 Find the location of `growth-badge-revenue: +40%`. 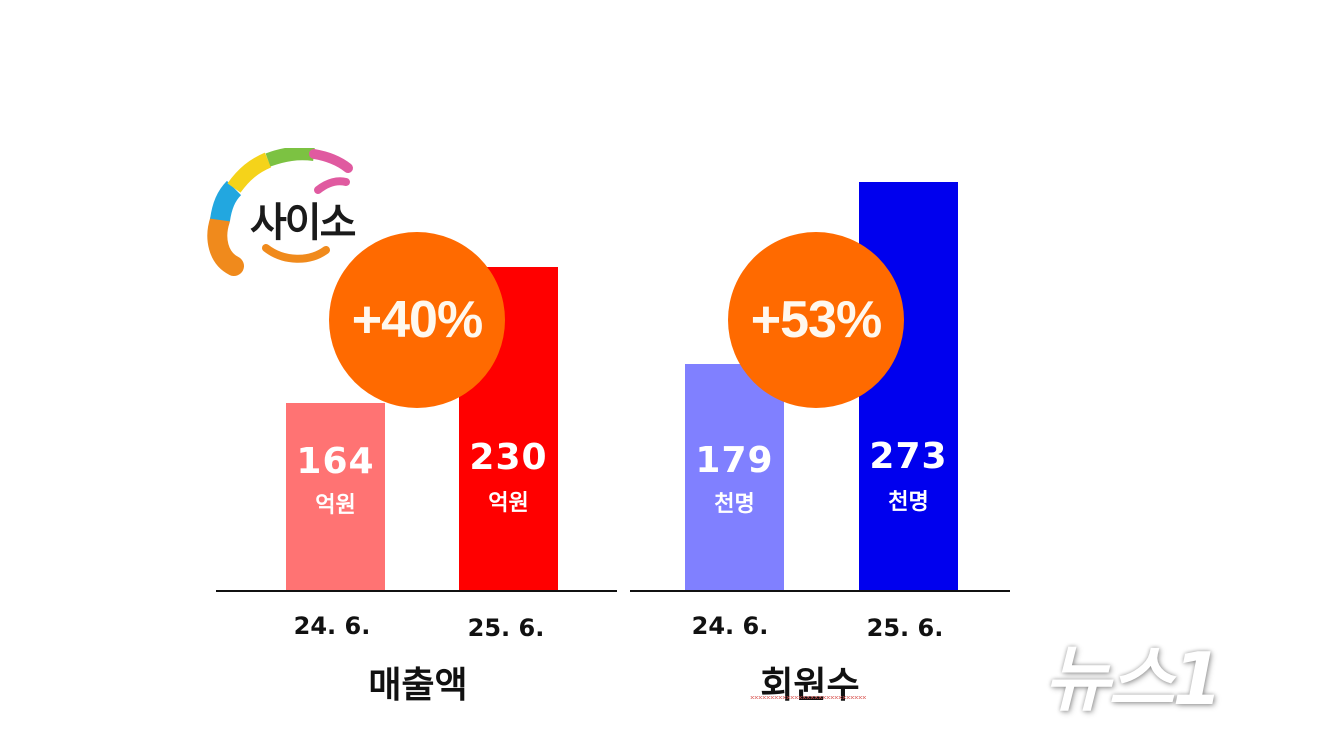

growth-badge-revenue: +40% is located at coordinates (417, 320).